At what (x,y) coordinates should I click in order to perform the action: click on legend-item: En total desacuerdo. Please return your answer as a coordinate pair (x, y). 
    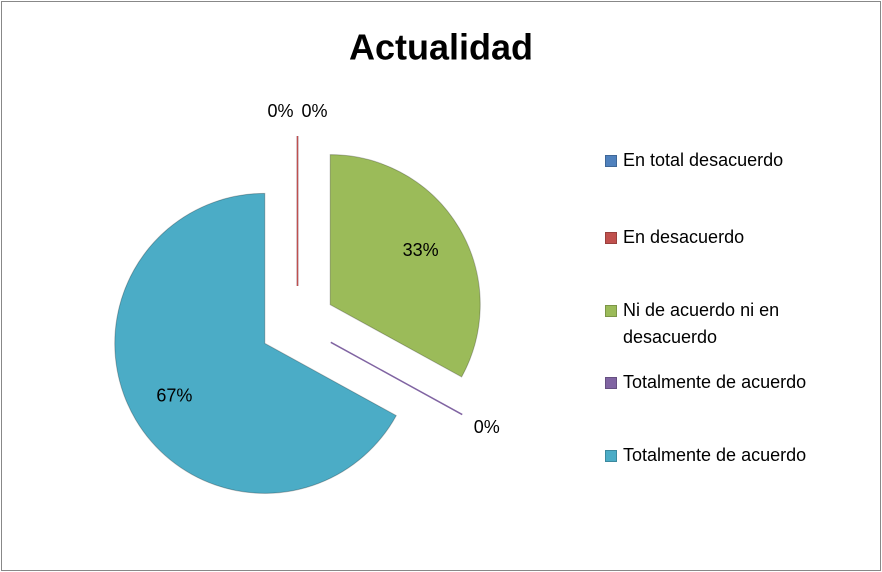
    Looking at the image, I should click on (730, 160).